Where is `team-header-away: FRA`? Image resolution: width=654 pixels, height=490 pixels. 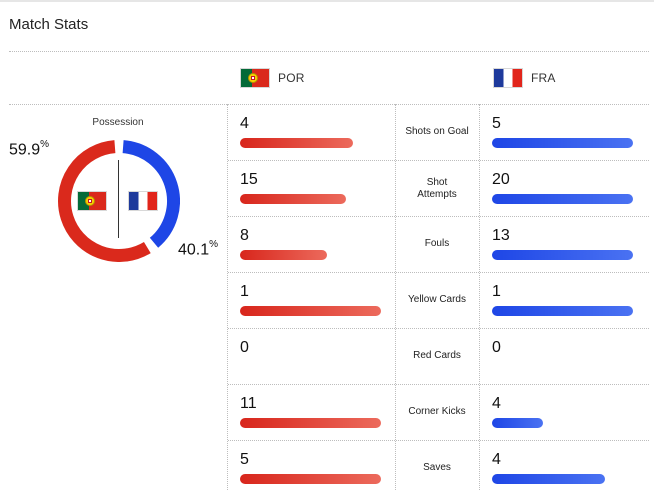 team-header-away: FRA is located at coordinates (524, 78).